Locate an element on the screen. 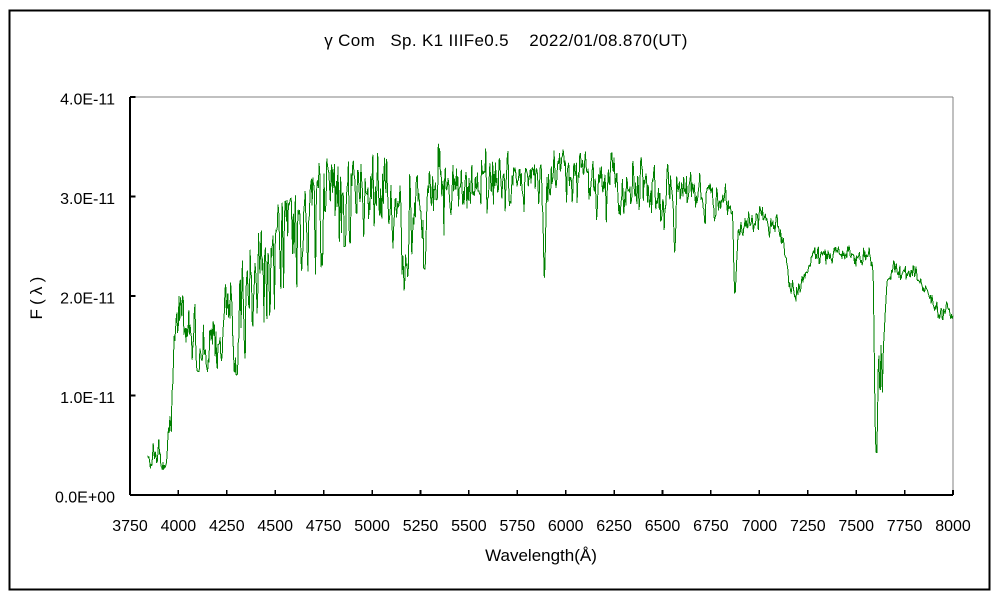  svg-text: 4250 is located at coordinates (227, 526).